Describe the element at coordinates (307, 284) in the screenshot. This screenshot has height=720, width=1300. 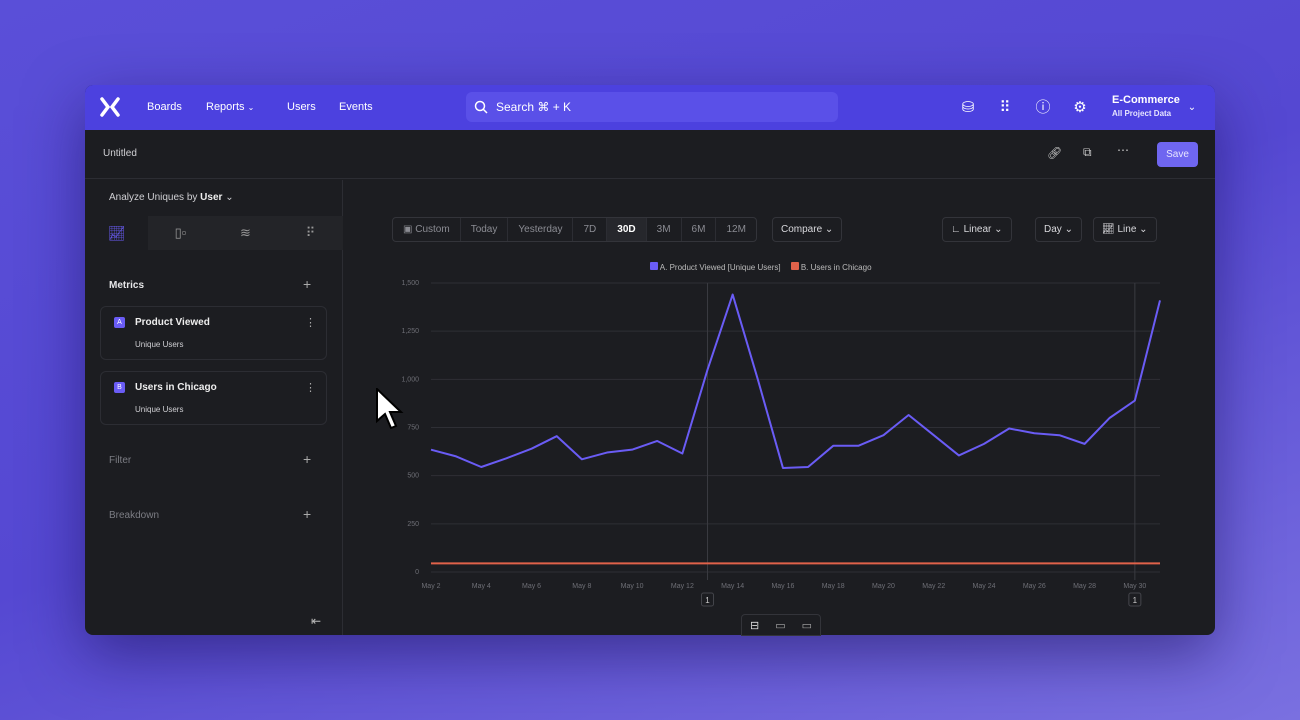
I see `add-metric-icon: +` at that location.